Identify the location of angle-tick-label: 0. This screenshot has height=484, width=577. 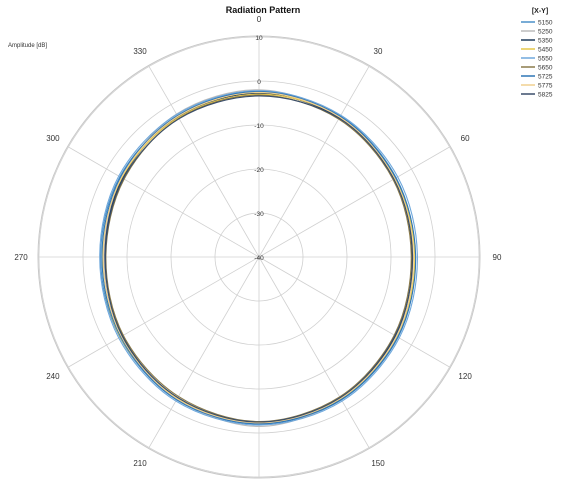
(259, 19).